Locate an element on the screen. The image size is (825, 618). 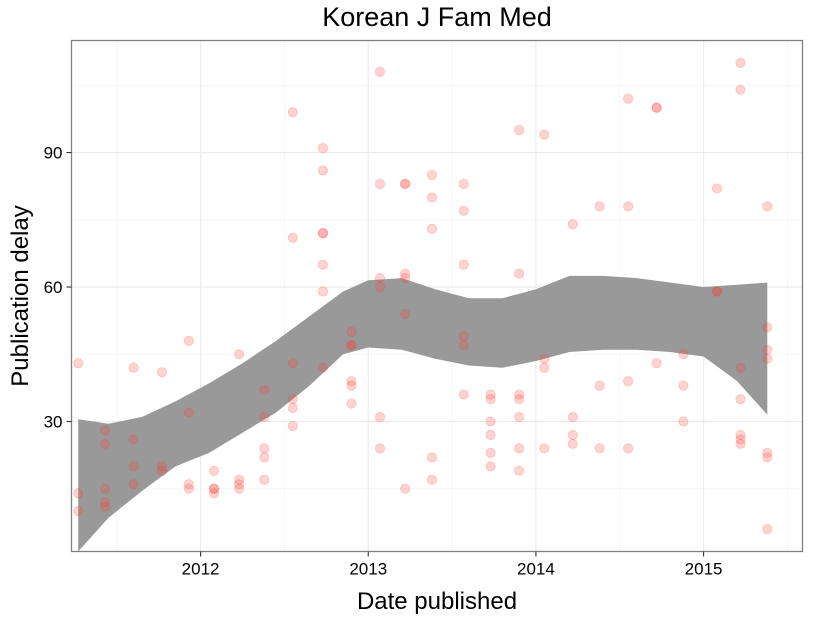
y-tick-label: 30 is located at coordinates (53, 422).